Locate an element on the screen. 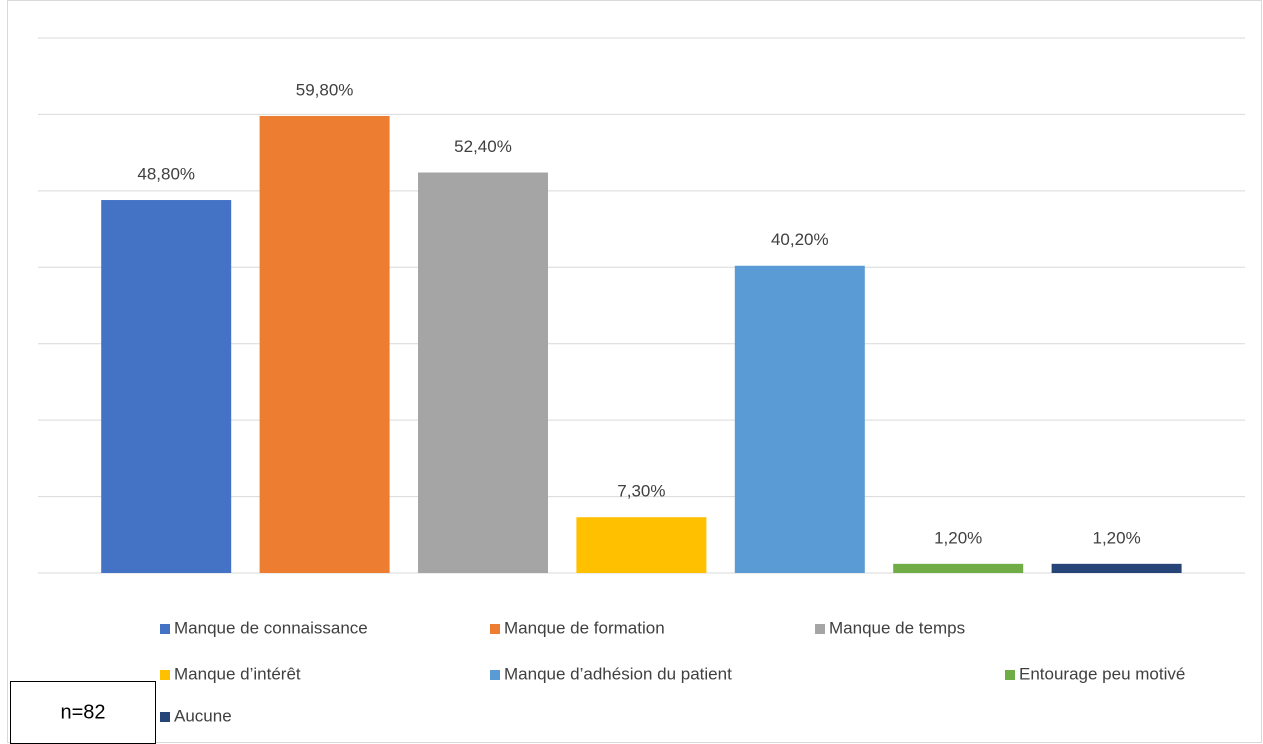 This screenshot has height=744, width=1263. legend-label: Manque de connaissance is located at coordinates (271, 627).